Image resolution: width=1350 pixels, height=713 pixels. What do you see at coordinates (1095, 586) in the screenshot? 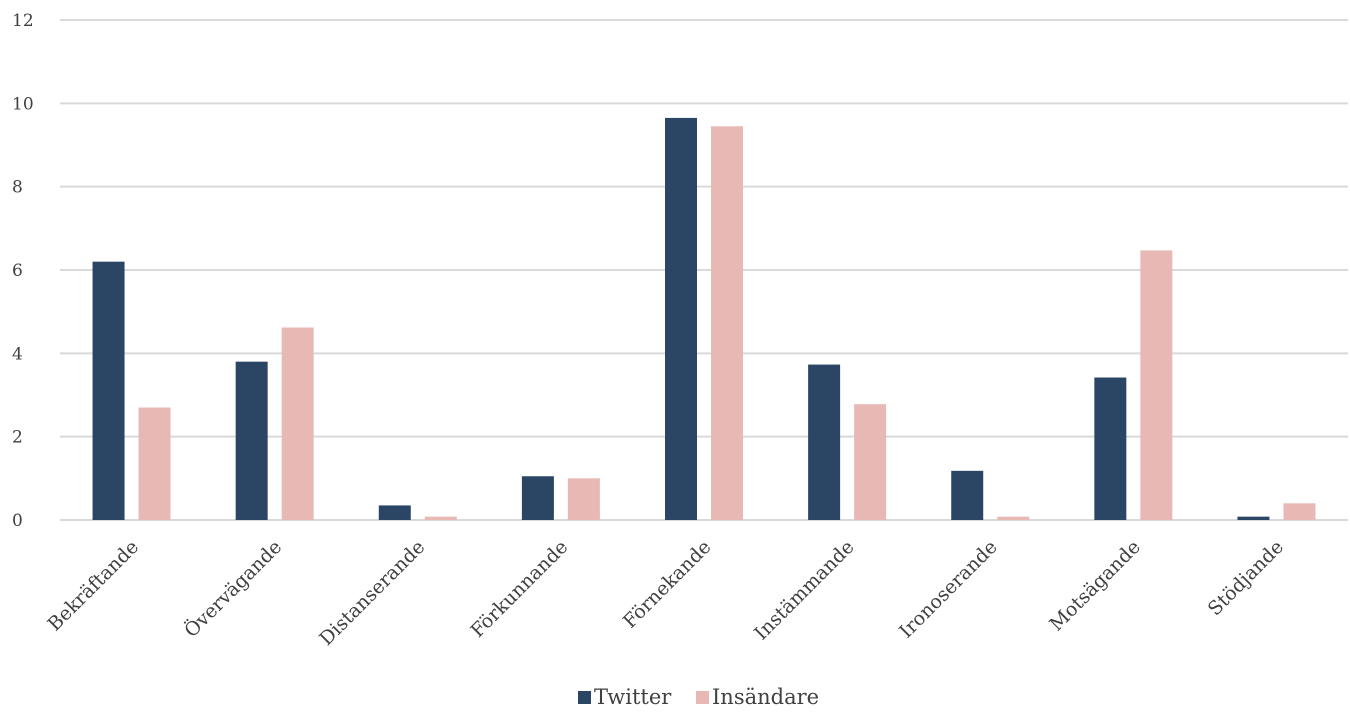
I see `category-label: Motsägande` at bounding box center [1095, 586].